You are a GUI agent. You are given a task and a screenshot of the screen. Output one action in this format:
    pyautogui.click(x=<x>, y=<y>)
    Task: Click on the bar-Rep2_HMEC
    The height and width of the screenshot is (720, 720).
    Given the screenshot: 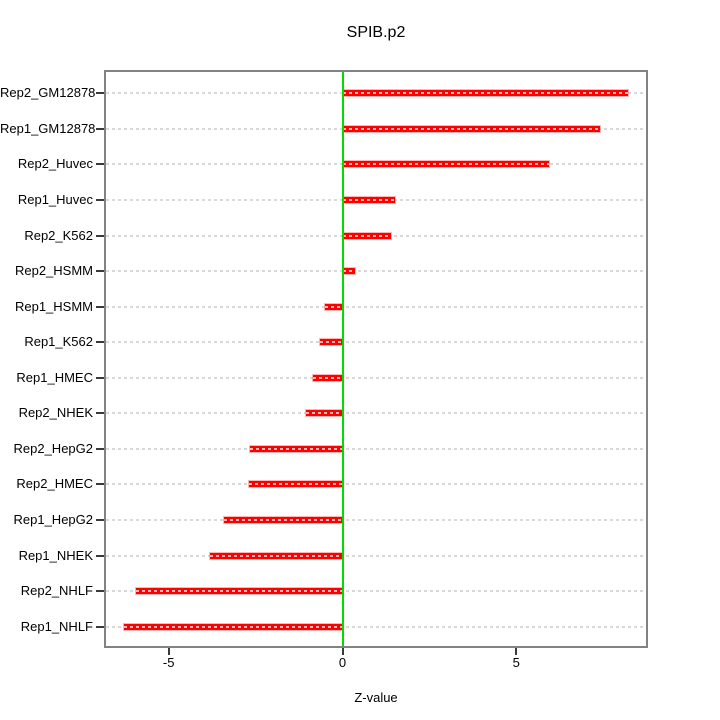 What is the action you would take?
    pyautogui.click(x=295, y=484)
    